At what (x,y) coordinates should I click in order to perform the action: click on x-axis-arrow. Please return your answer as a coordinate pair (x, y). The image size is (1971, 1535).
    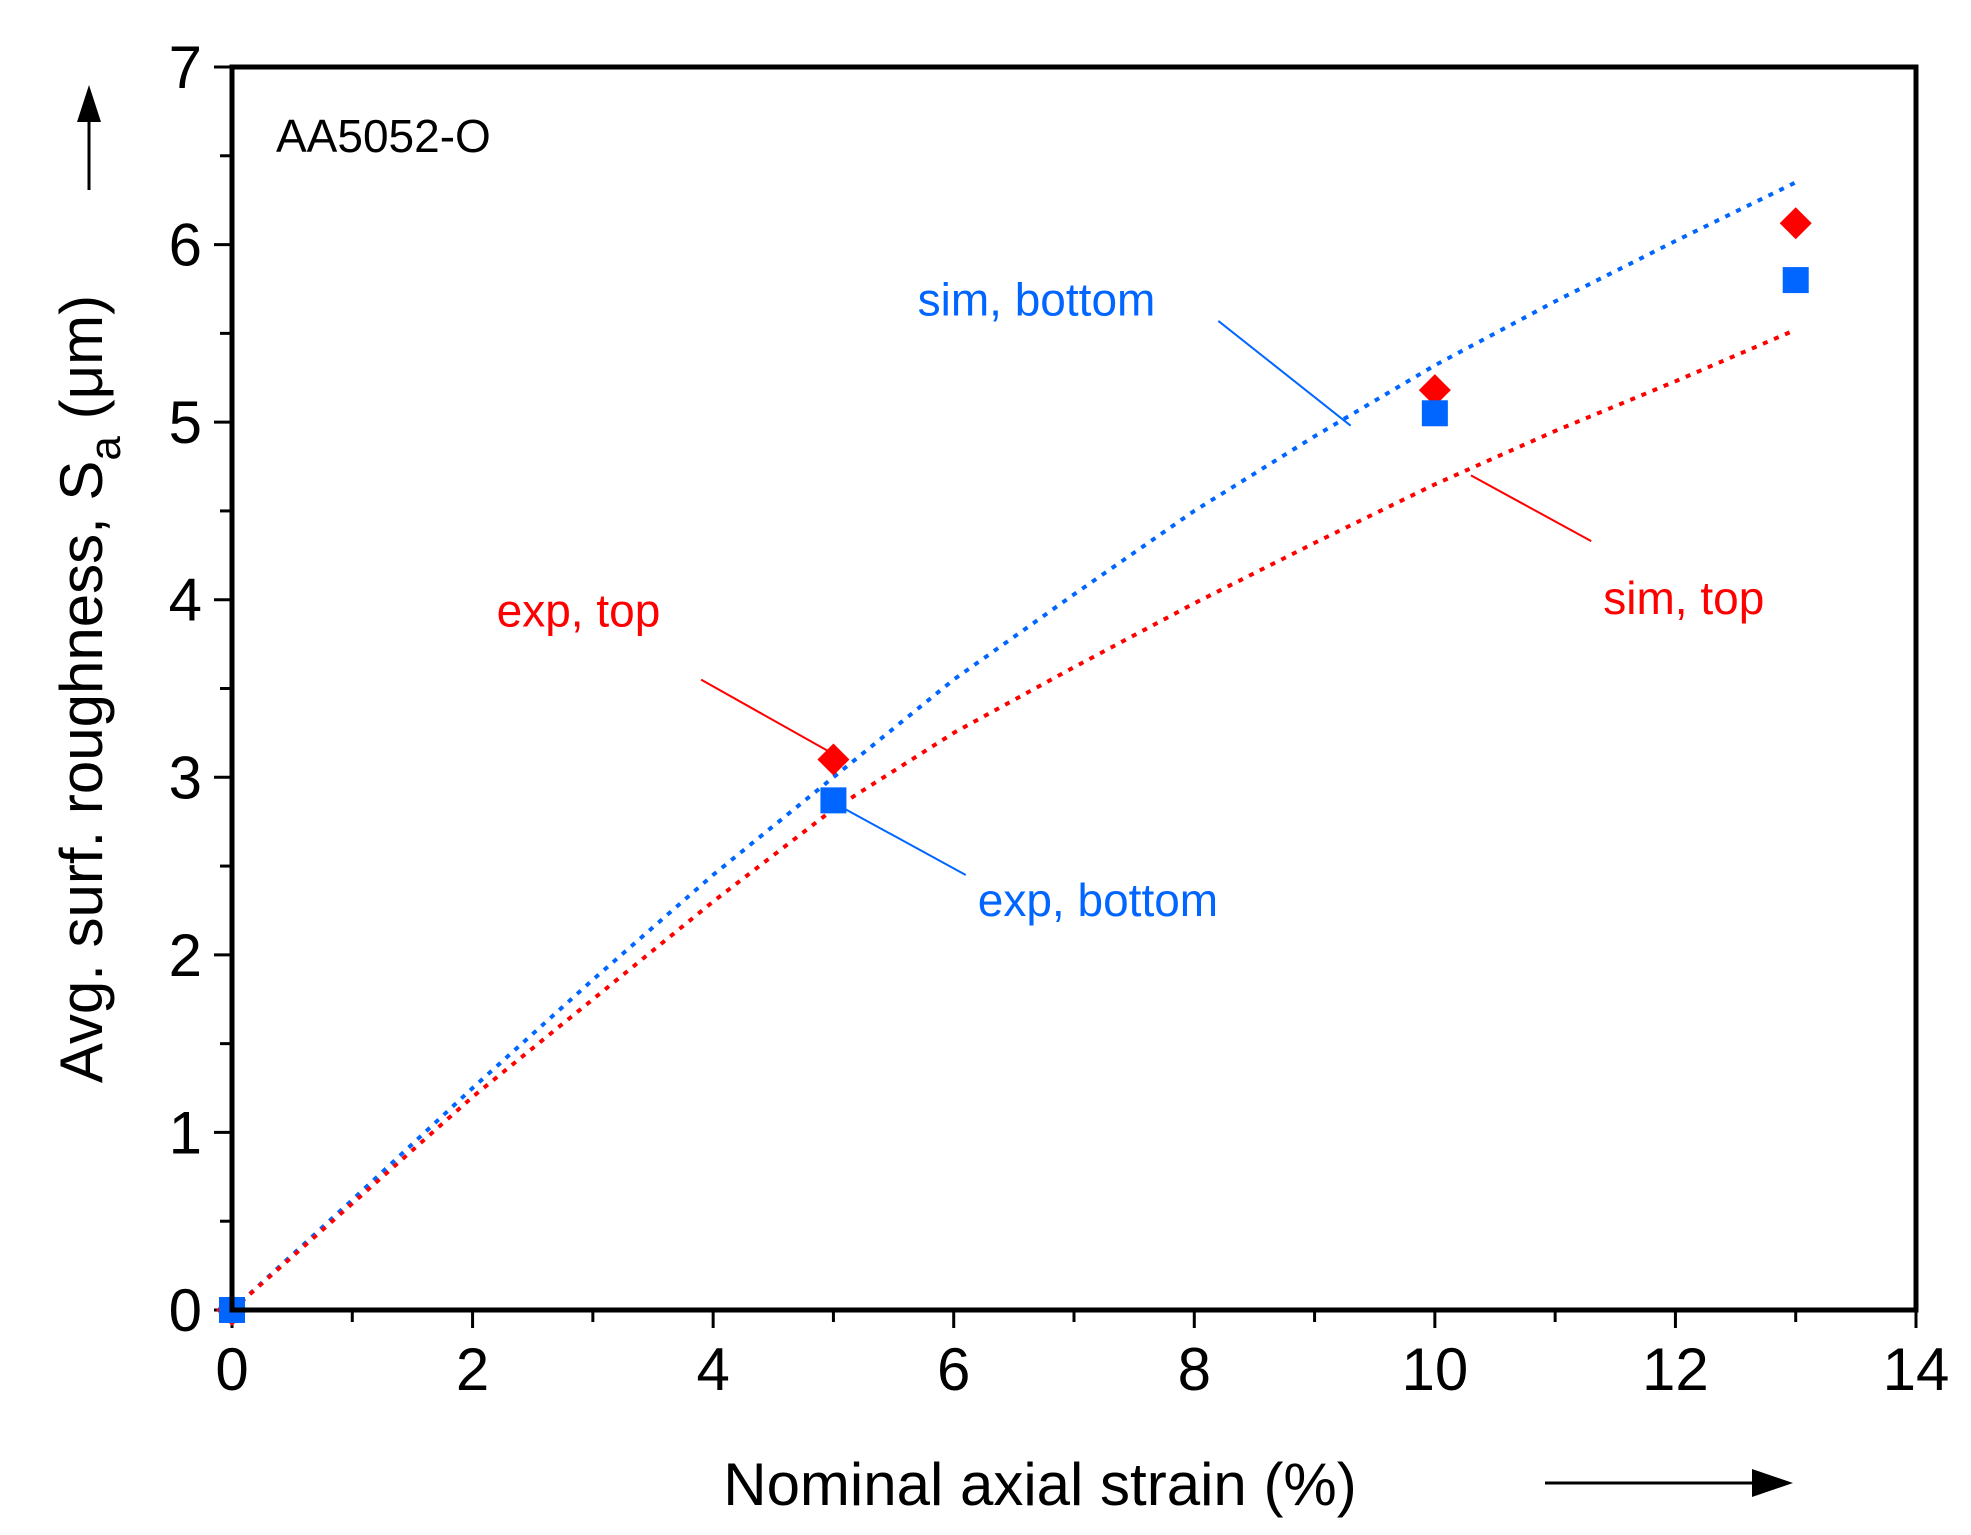
    Looking at the image, I should click on (1669, 1483).